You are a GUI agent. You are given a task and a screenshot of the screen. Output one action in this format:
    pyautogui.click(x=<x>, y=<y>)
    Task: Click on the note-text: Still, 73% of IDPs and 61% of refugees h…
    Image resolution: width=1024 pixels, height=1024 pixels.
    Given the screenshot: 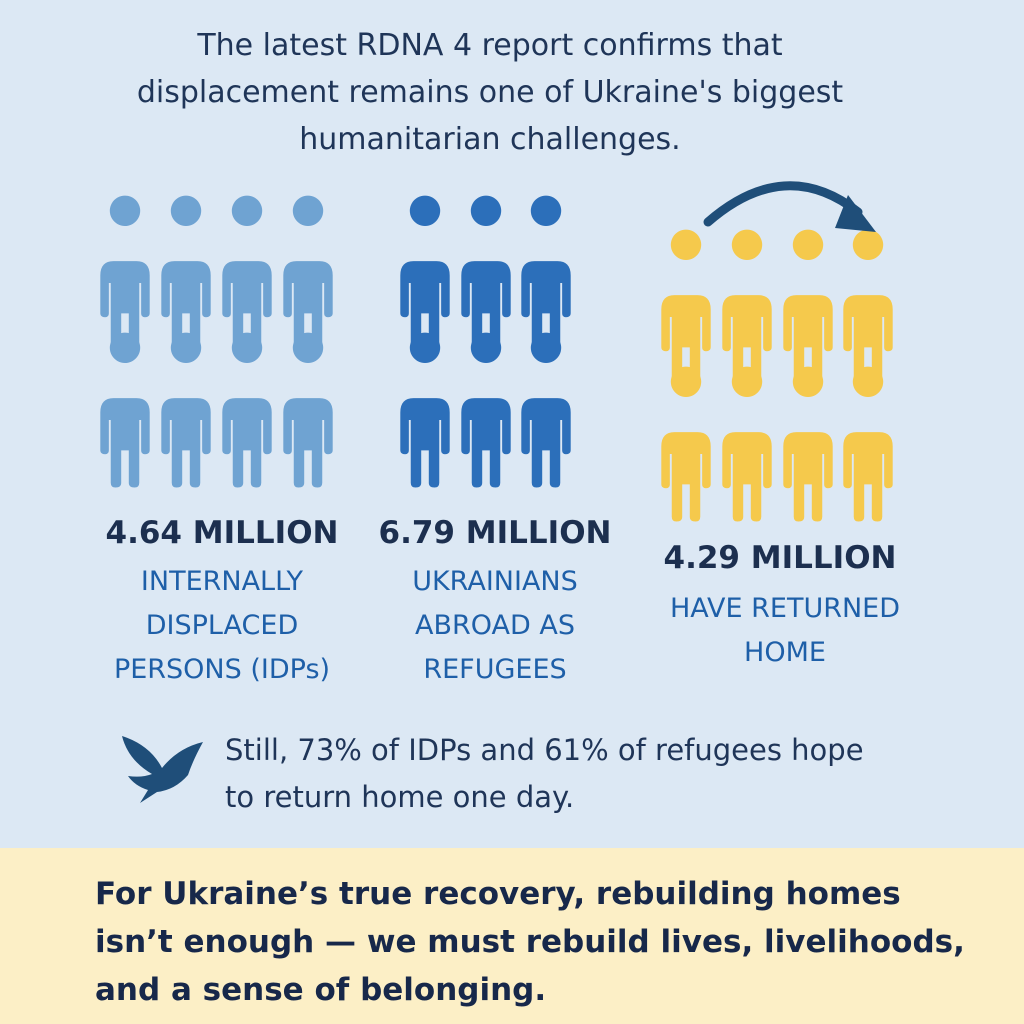 What is the action you would take?
    pyautogui.click(x=544, y=773)
    